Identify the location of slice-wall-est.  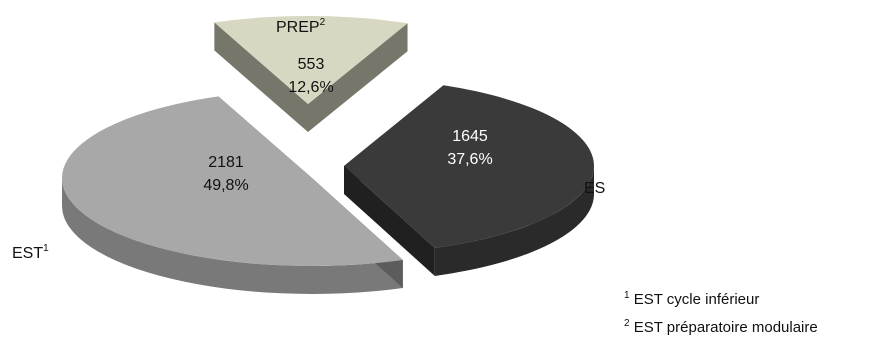
(232, 236).